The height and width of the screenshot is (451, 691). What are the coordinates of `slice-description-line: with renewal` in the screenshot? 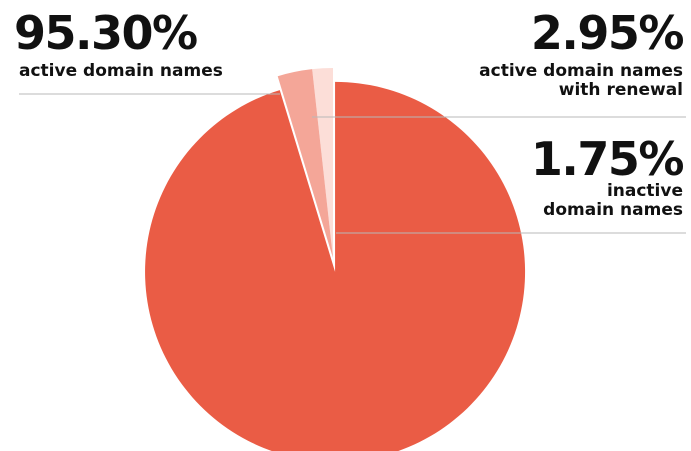 It's located at (620, 90).